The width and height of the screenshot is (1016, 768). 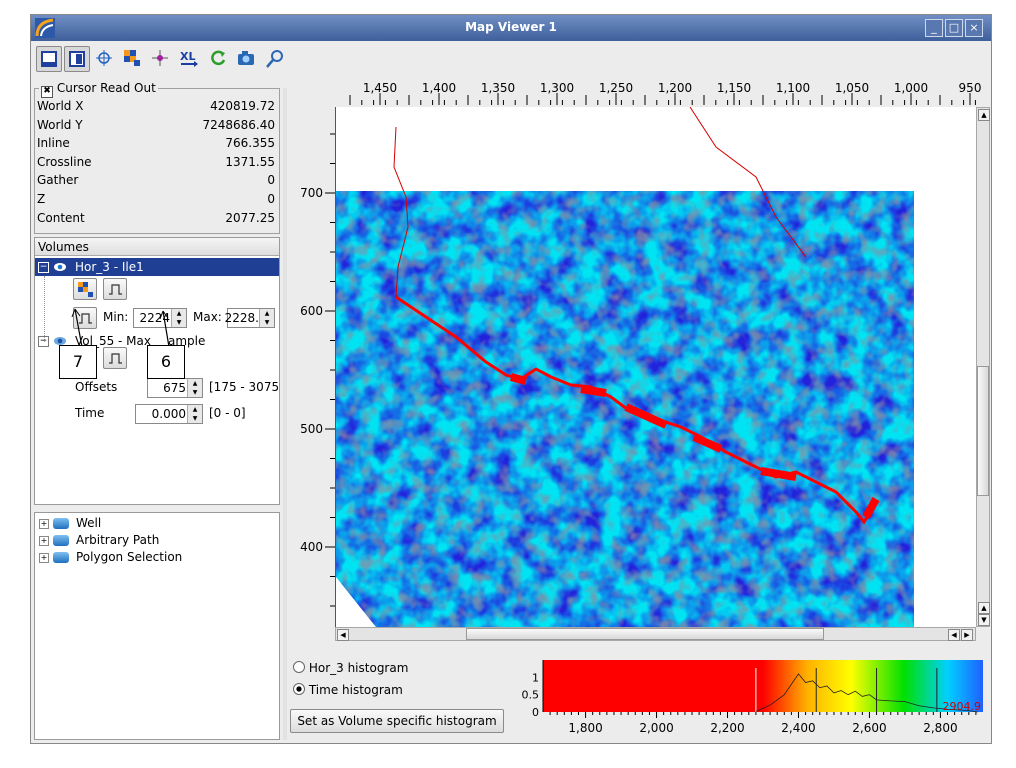 I want to click on vertical-scroll-thumb, so click(x=983, y=431).